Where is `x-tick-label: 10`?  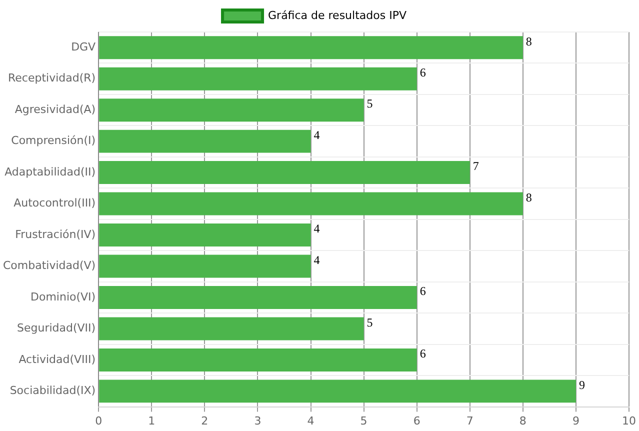
x-tick-label: 10 is located at coordinates (629, 421).